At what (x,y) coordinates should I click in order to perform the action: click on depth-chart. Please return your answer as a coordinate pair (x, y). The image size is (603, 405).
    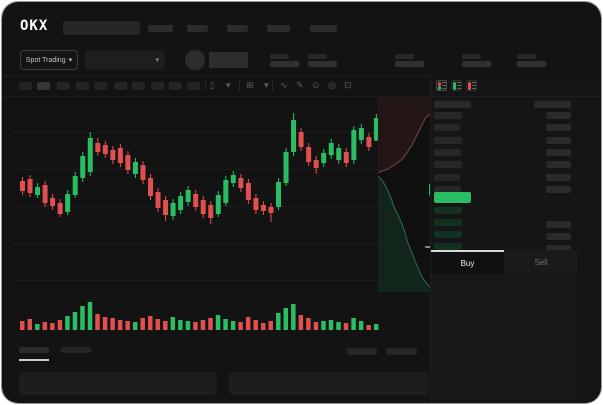
    Looking at the image, I should click on (405, 194).